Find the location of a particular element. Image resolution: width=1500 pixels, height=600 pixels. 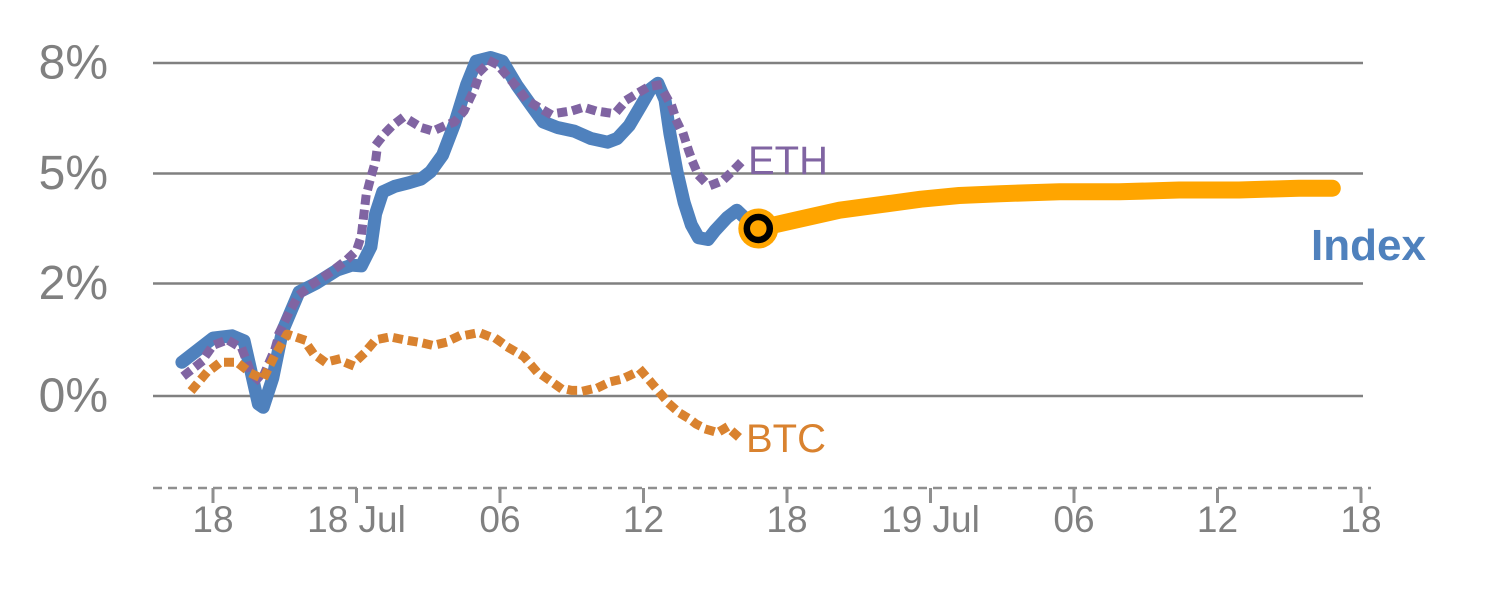

x-tick-label: 19 Jul is located at coordinates (930, 519).